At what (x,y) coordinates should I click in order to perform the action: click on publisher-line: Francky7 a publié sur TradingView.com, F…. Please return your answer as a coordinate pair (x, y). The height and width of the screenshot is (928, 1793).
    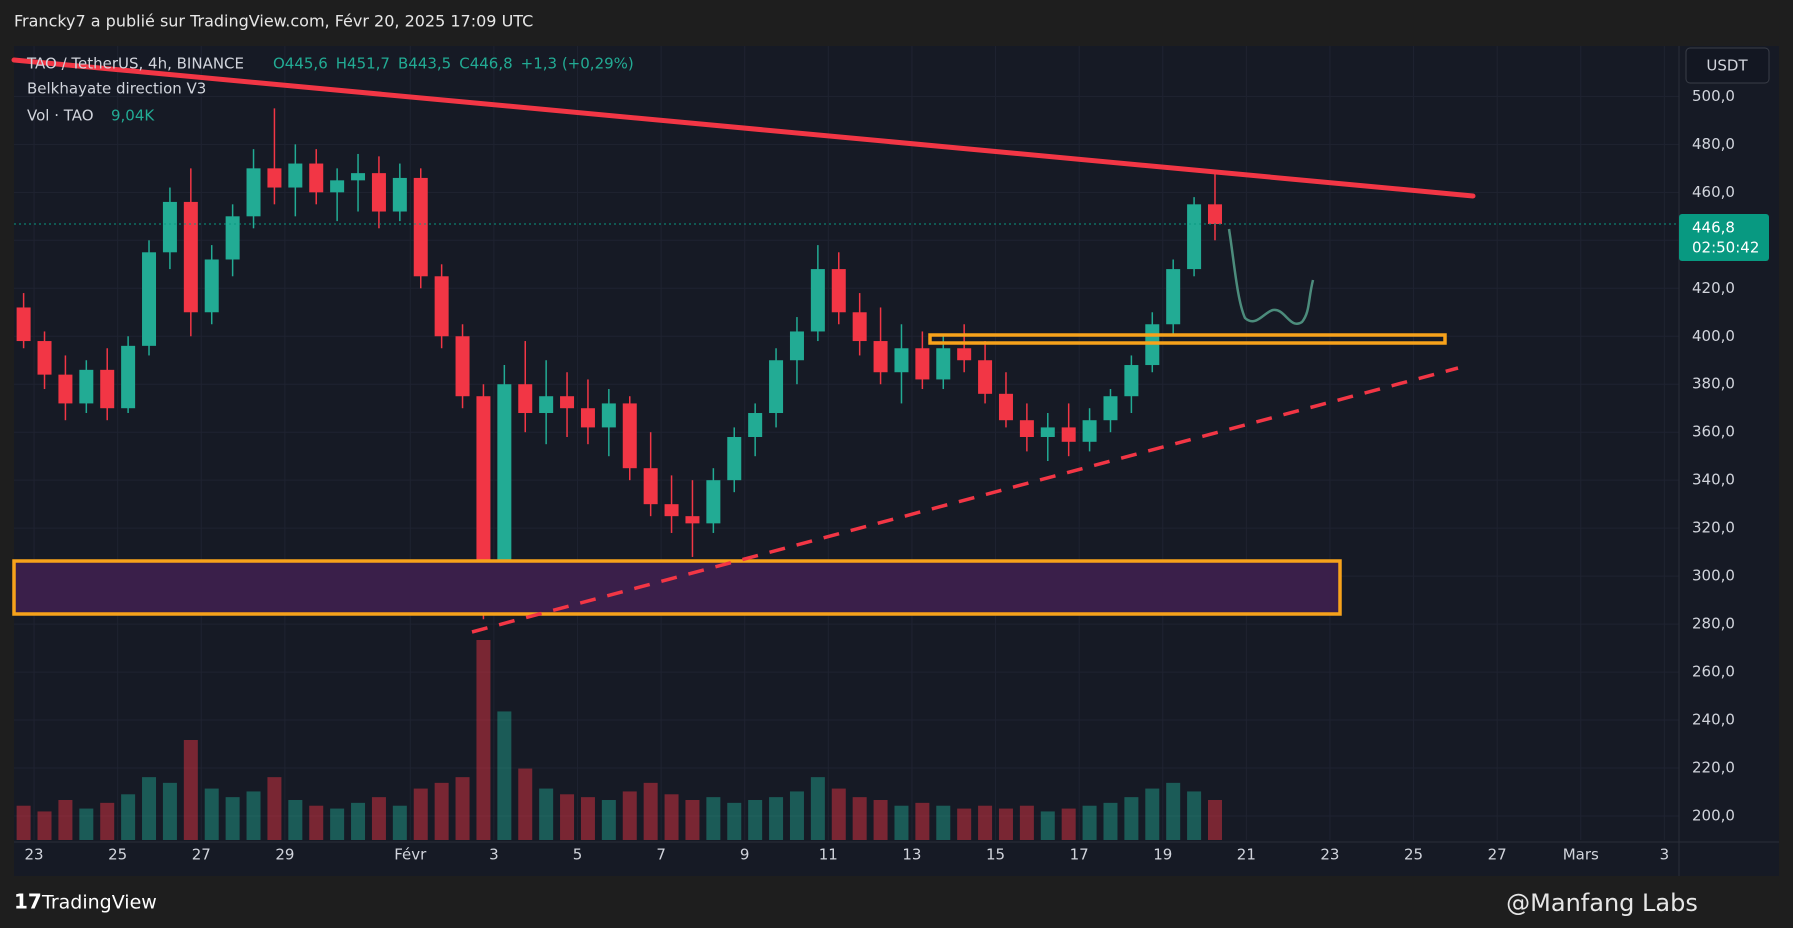
    Looking at the image, I should click on (273, 21).